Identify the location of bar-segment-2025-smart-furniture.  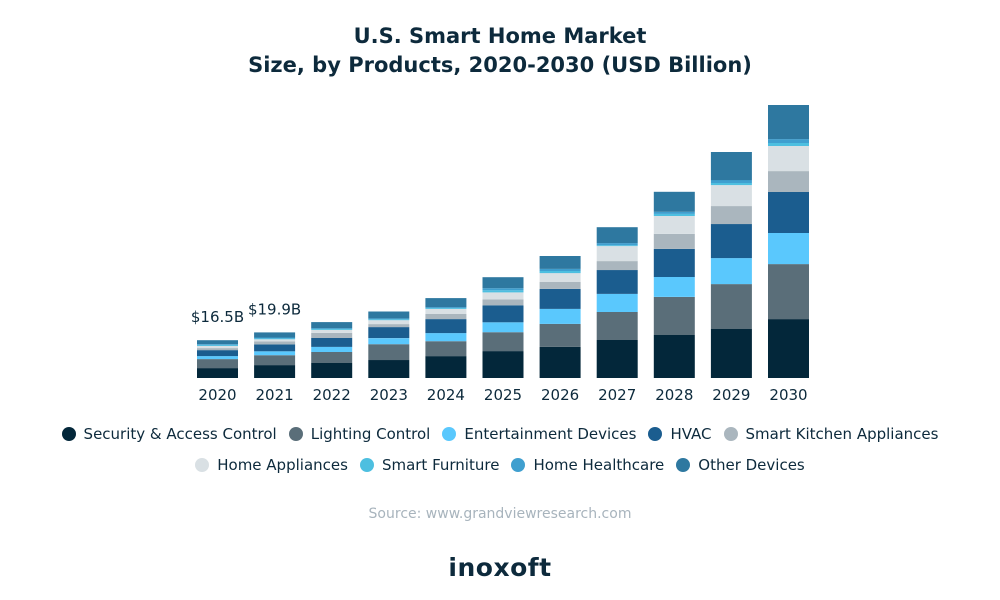
(503, 291).